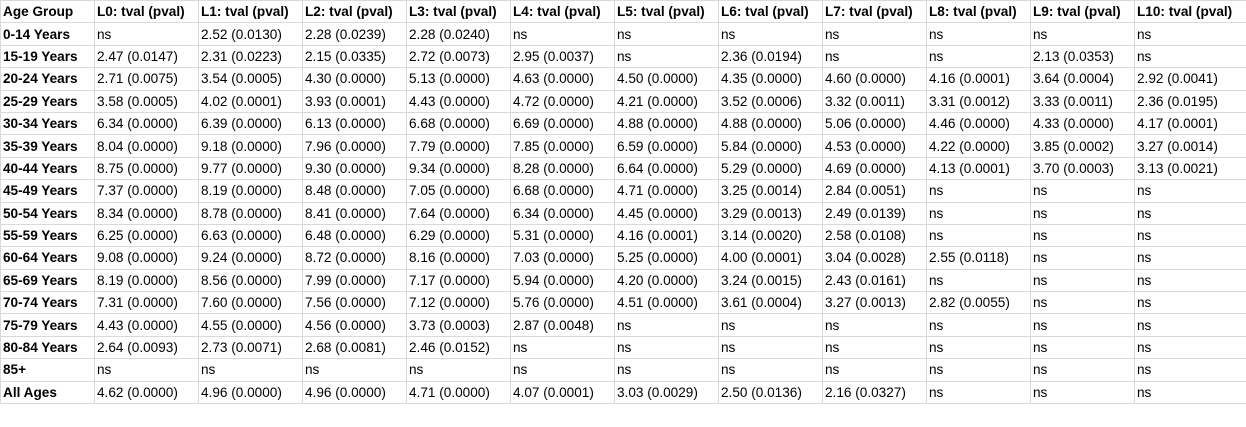  I want to click on cell: 4.71 (0.0000), so click(666, 191).